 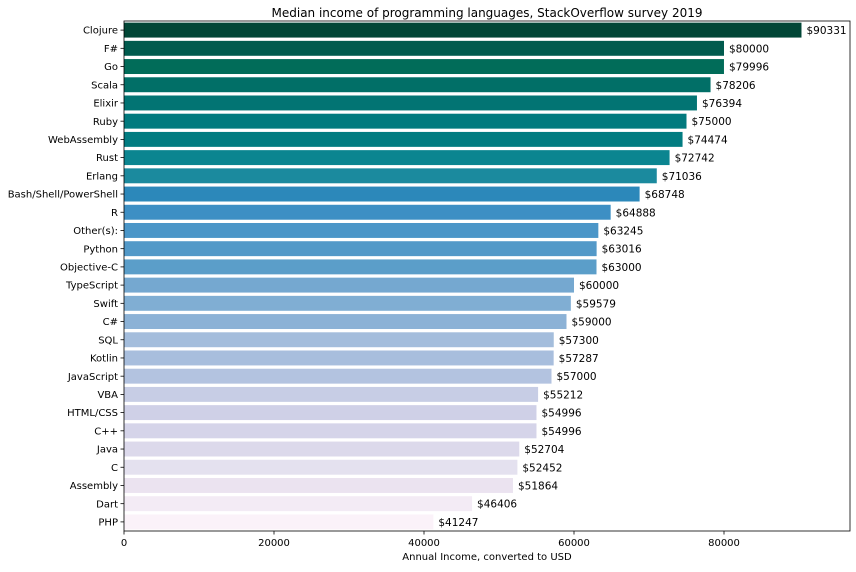 I want to click on y-tick-label: C, so click(x=114, y=468).